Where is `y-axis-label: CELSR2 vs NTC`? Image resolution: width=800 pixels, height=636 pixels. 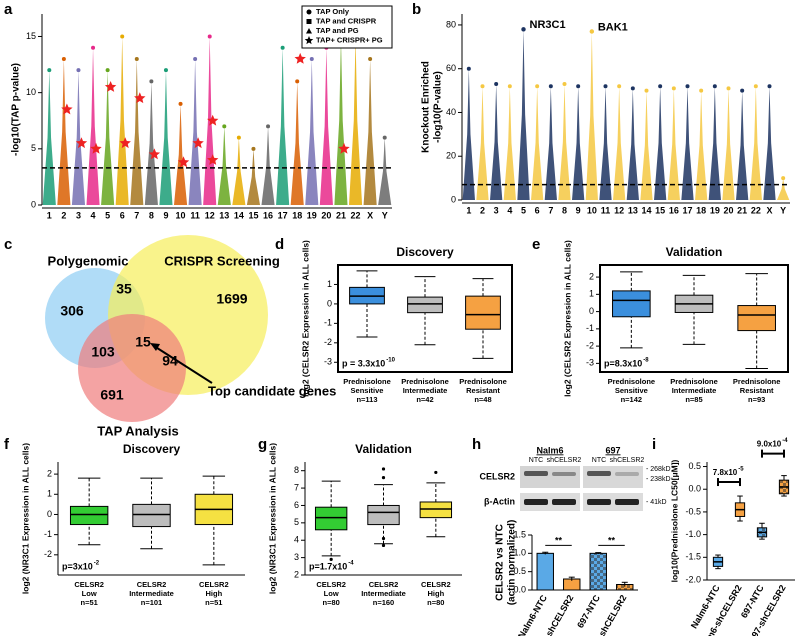
y-axis-label: CELSR2 vs NTC is located at coordinates (500, 562).